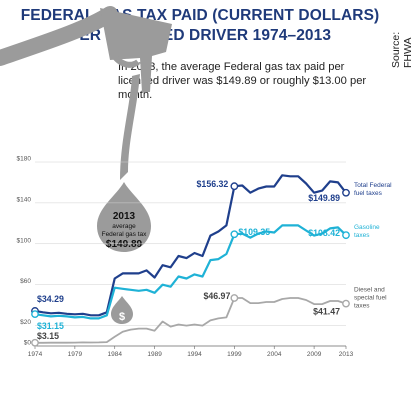 This screenshot has width=416, height=400. Describe the element at coordinates (24, 199) in the screenshot. I see `y-tick-label: $140` at that location.